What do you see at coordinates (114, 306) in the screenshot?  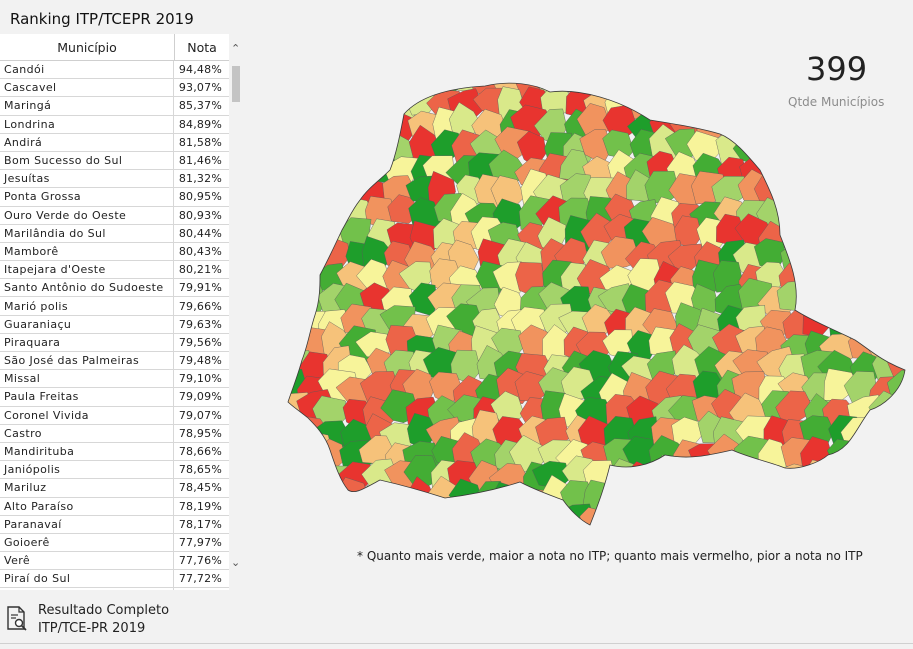 I see `table-row: Marió polis 79,66%` at bounding box center [114, 306].